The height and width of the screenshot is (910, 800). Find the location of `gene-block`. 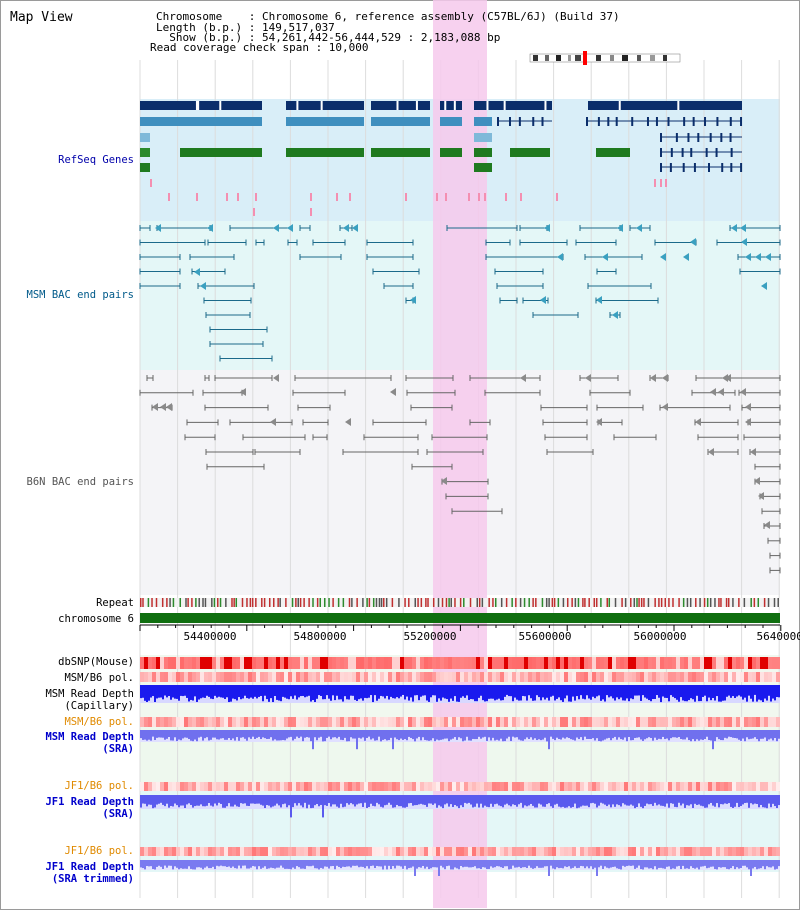

gene-block is located at coordinates (451, 105).